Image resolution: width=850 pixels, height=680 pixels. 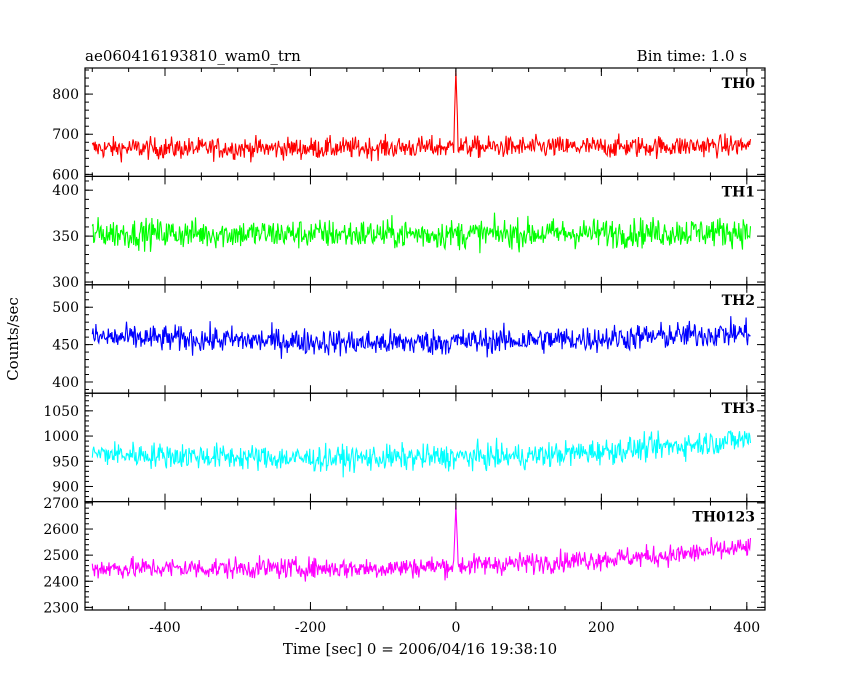 I want to click on y-tick-label: 2700, so click(x=61, y=504).